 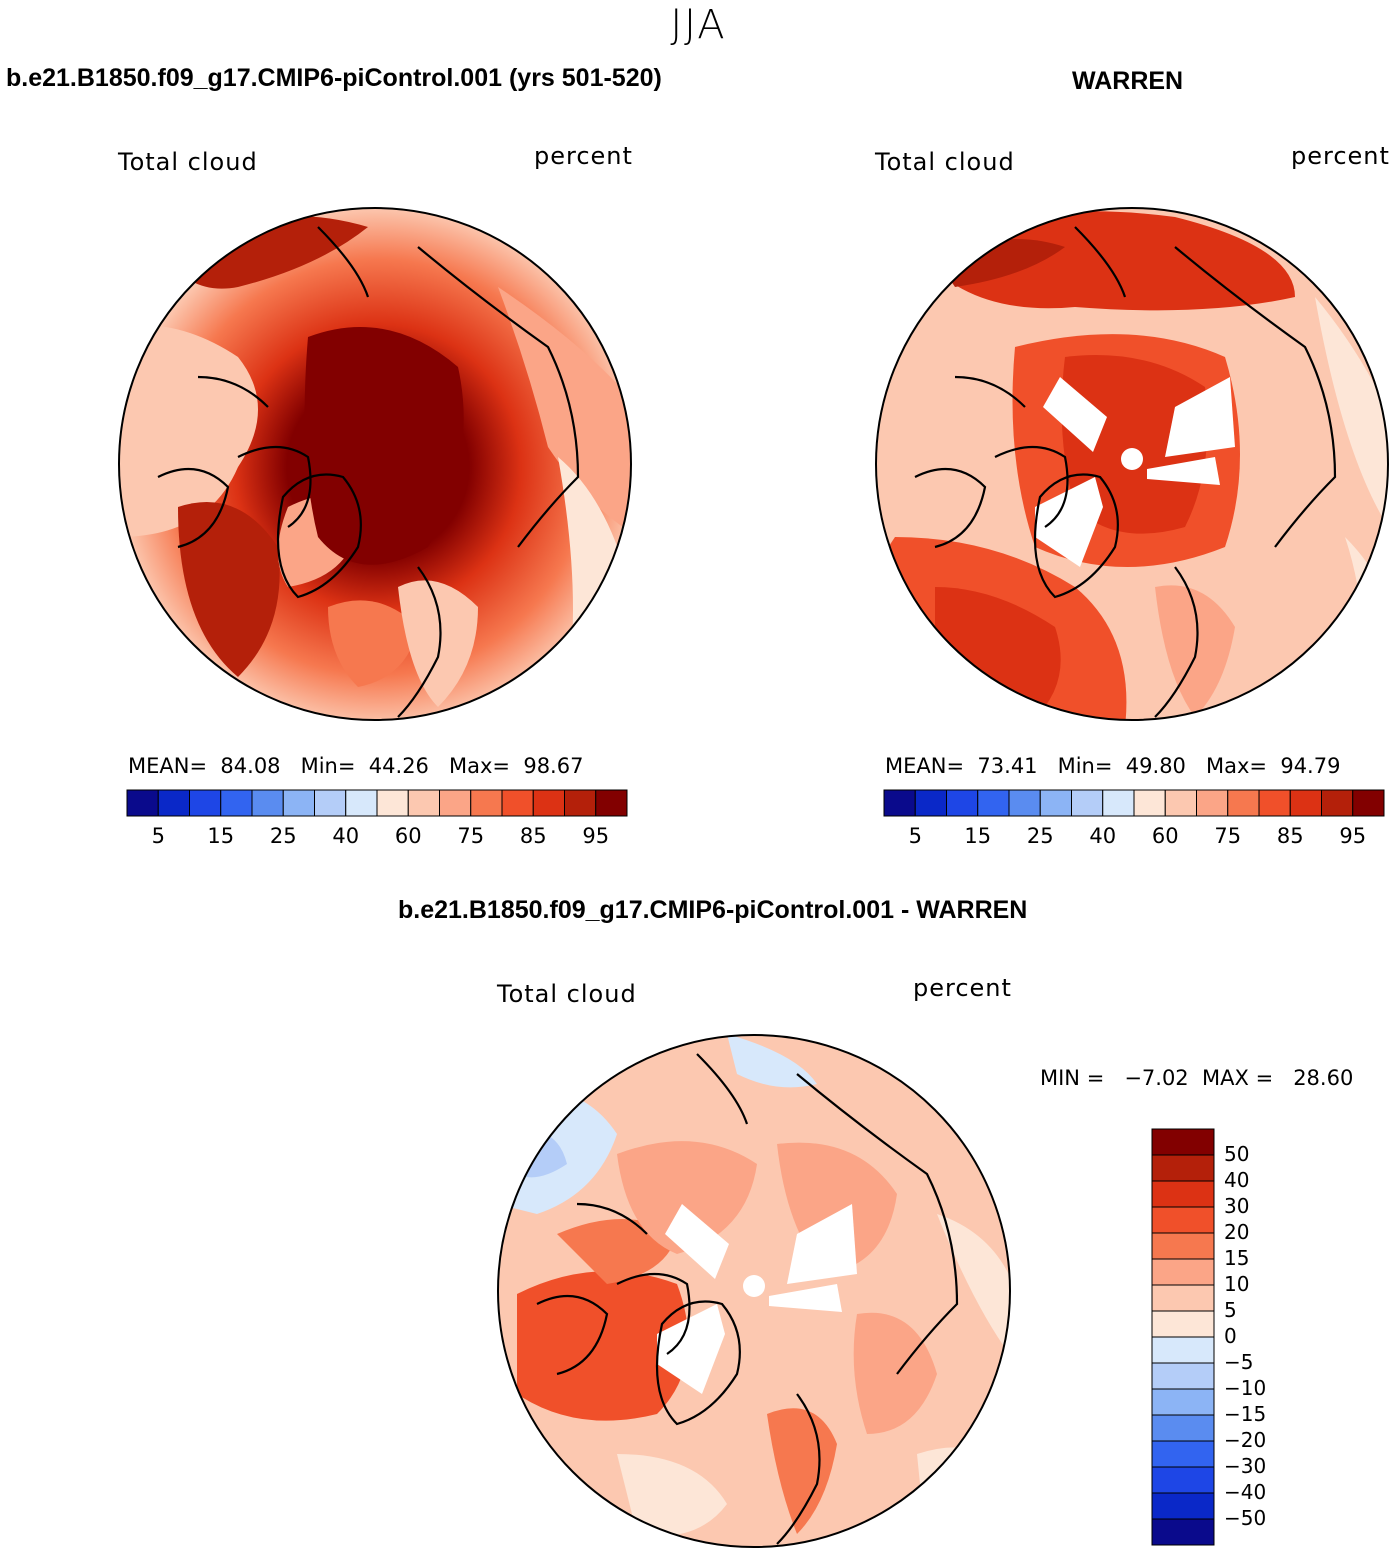 I want to click on case1-colorbar-tick-label: 85, so click(x=533, y=836).